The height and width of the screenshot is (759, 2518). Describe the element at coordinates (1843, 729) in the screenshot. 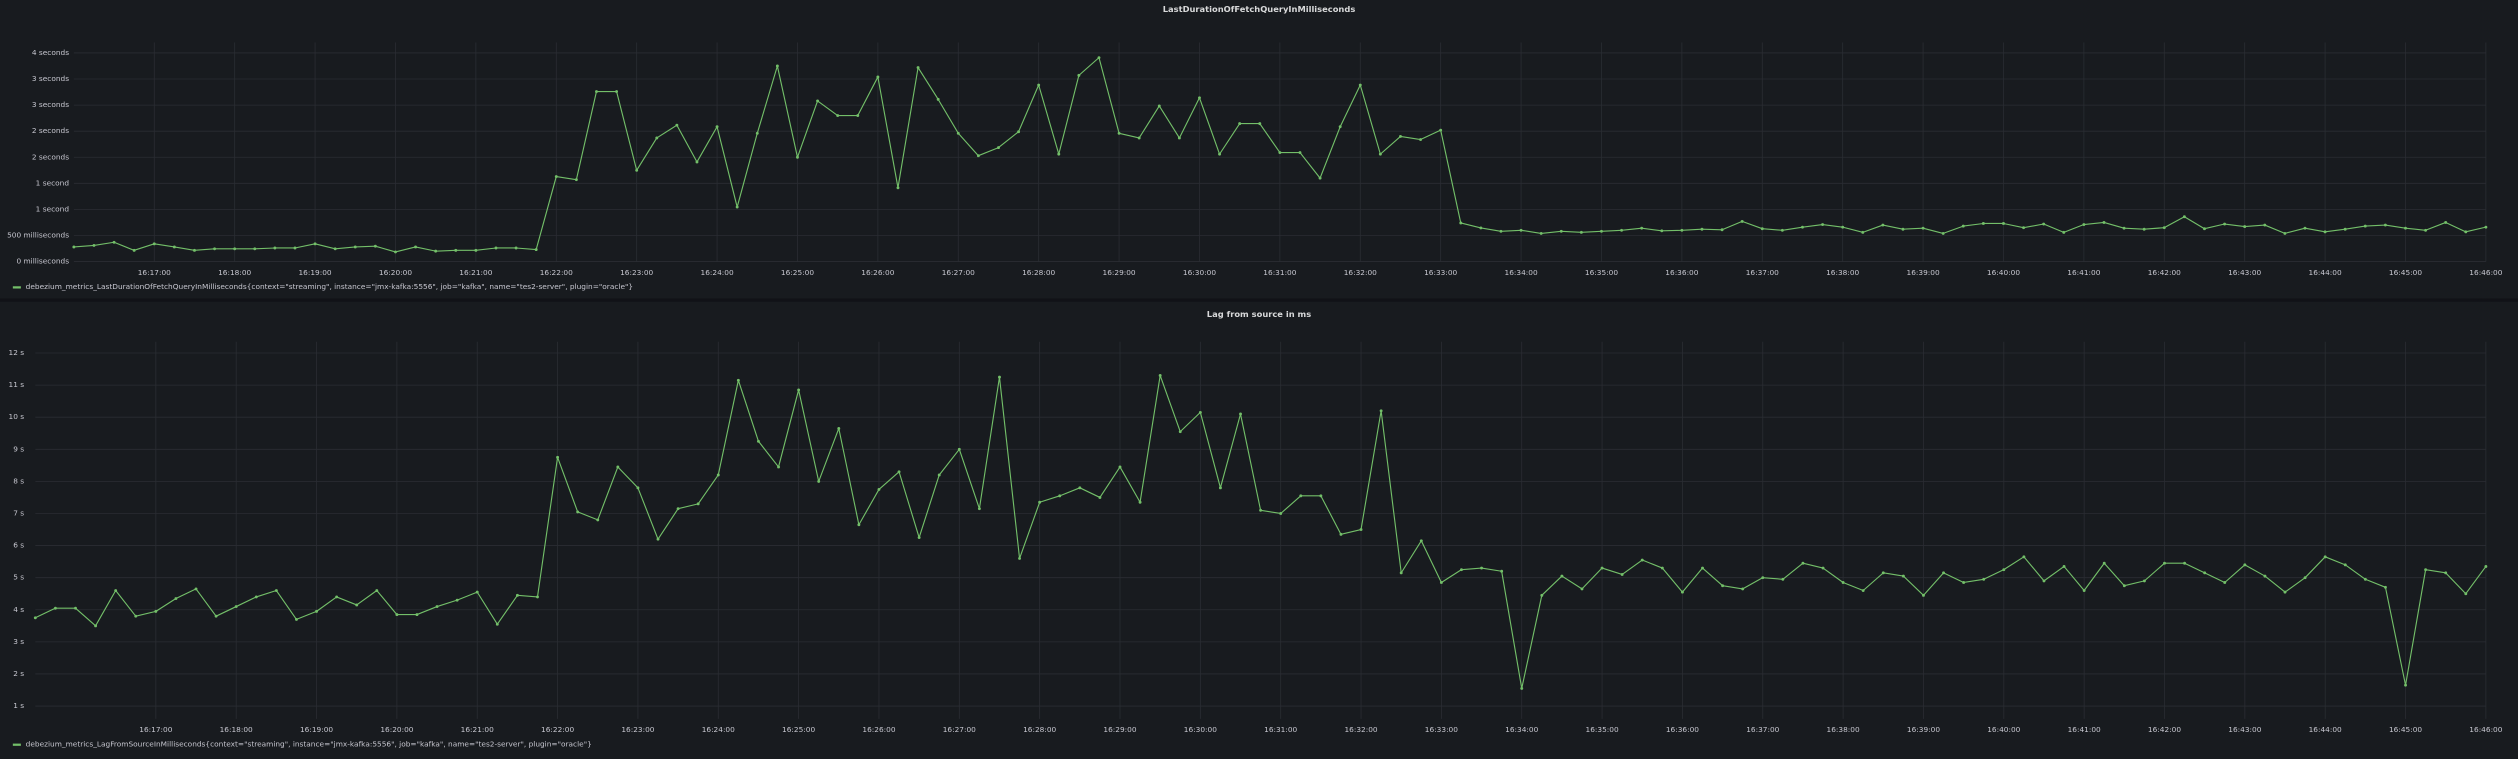

I see `x-tick-label: 16:38:00` at that location.